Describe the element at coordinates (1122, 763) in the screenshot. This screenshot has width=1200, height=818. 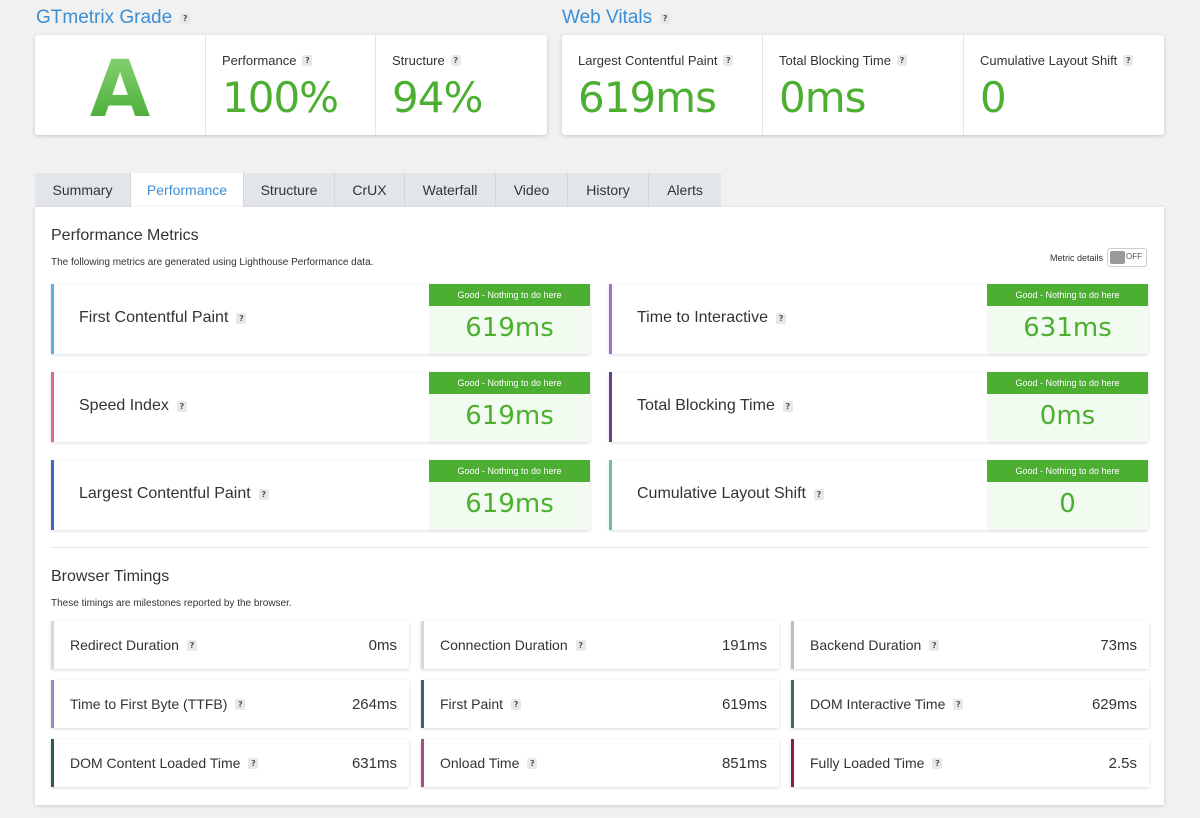
I see `timing-value: 2.5s` at that location.